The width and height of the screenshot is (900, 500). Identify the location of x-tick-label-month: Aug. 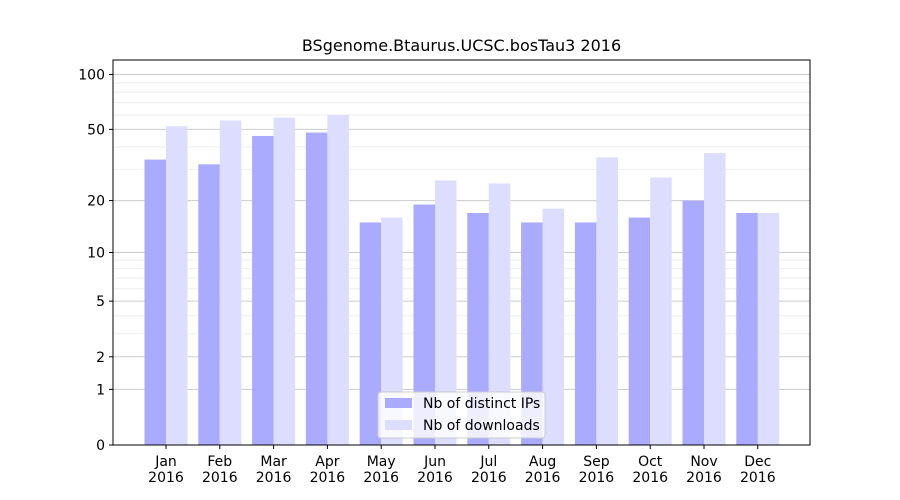
(542, 462).